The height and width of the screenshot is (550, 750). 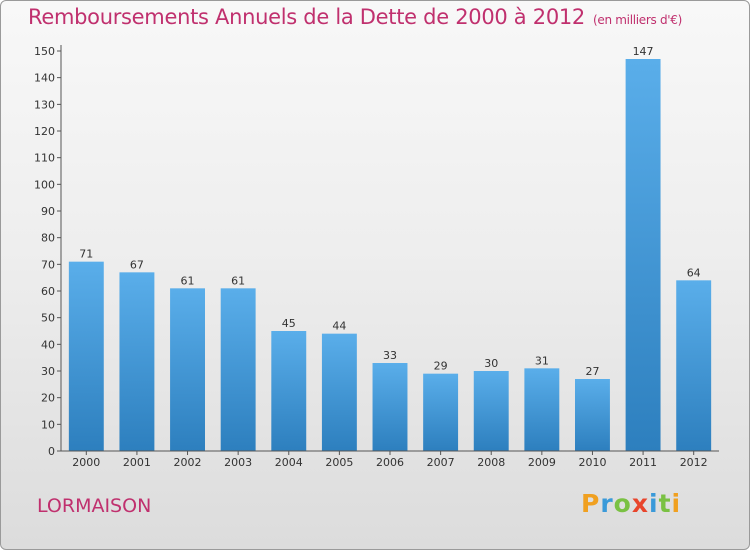 I want to click on y-tick-label: 0, so click(x=51, y=451).